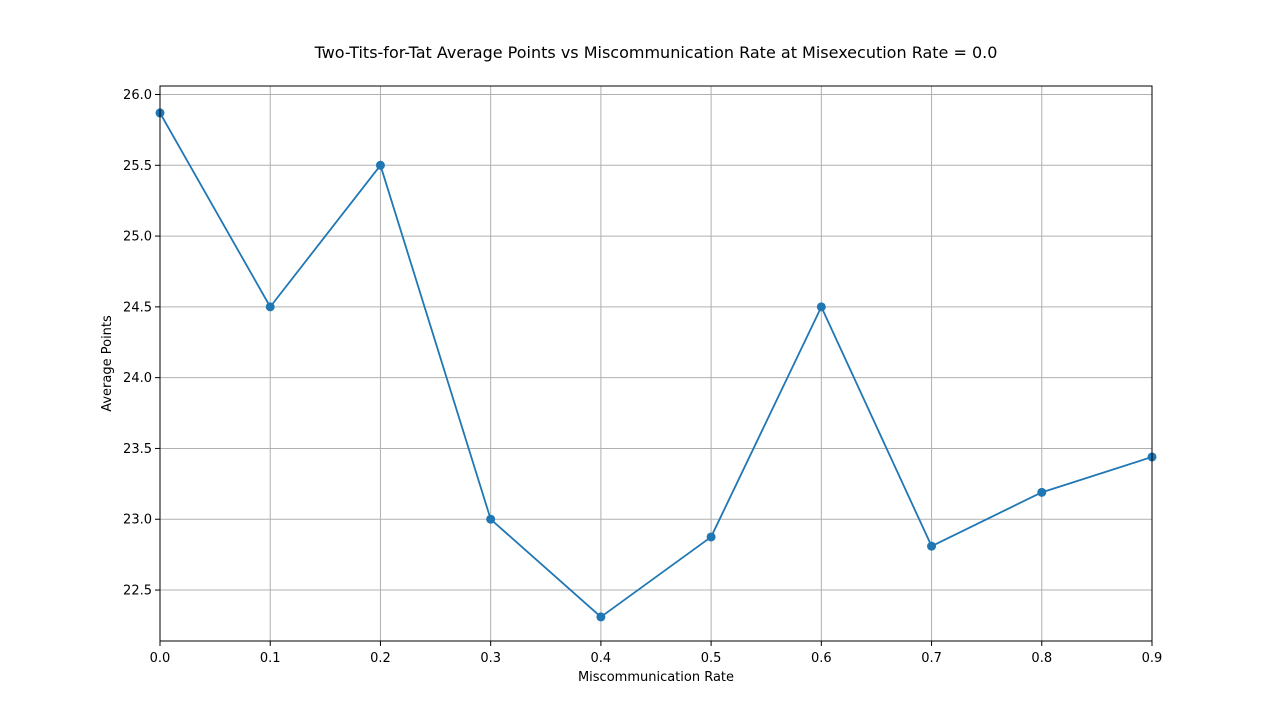  Describe the element at coordinates (1152, 658) in the screenshot. I see `x-tick-label: 0.9` at that location.